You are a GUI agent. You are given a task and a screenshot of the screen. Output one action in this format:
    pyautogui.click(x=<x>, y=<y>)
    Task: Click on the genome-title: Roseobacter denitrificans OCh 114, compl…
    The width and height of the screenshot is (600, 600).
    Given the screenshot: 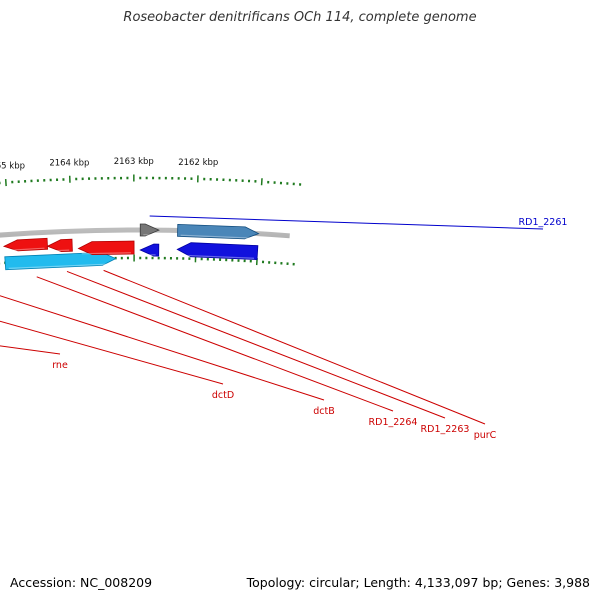 What is the action you would take?
    pyautogui.click(x=300, y=17)
    